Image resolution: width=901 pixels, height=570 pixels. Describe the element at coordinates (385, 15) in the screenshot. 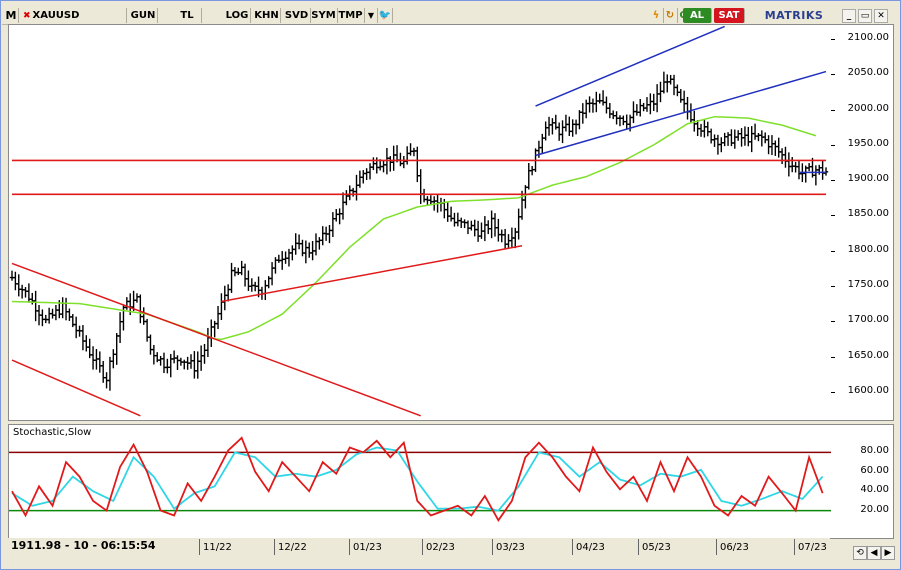

I see `twitter-icon: 🐦` at that location.